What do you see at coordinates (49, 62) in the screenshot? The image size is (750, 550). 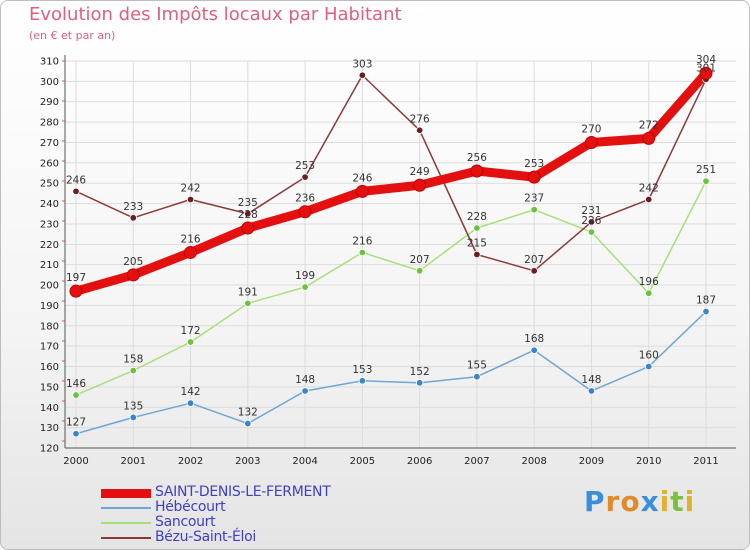 I see `y-tick-label: 310` at bounding box center [49, 62].